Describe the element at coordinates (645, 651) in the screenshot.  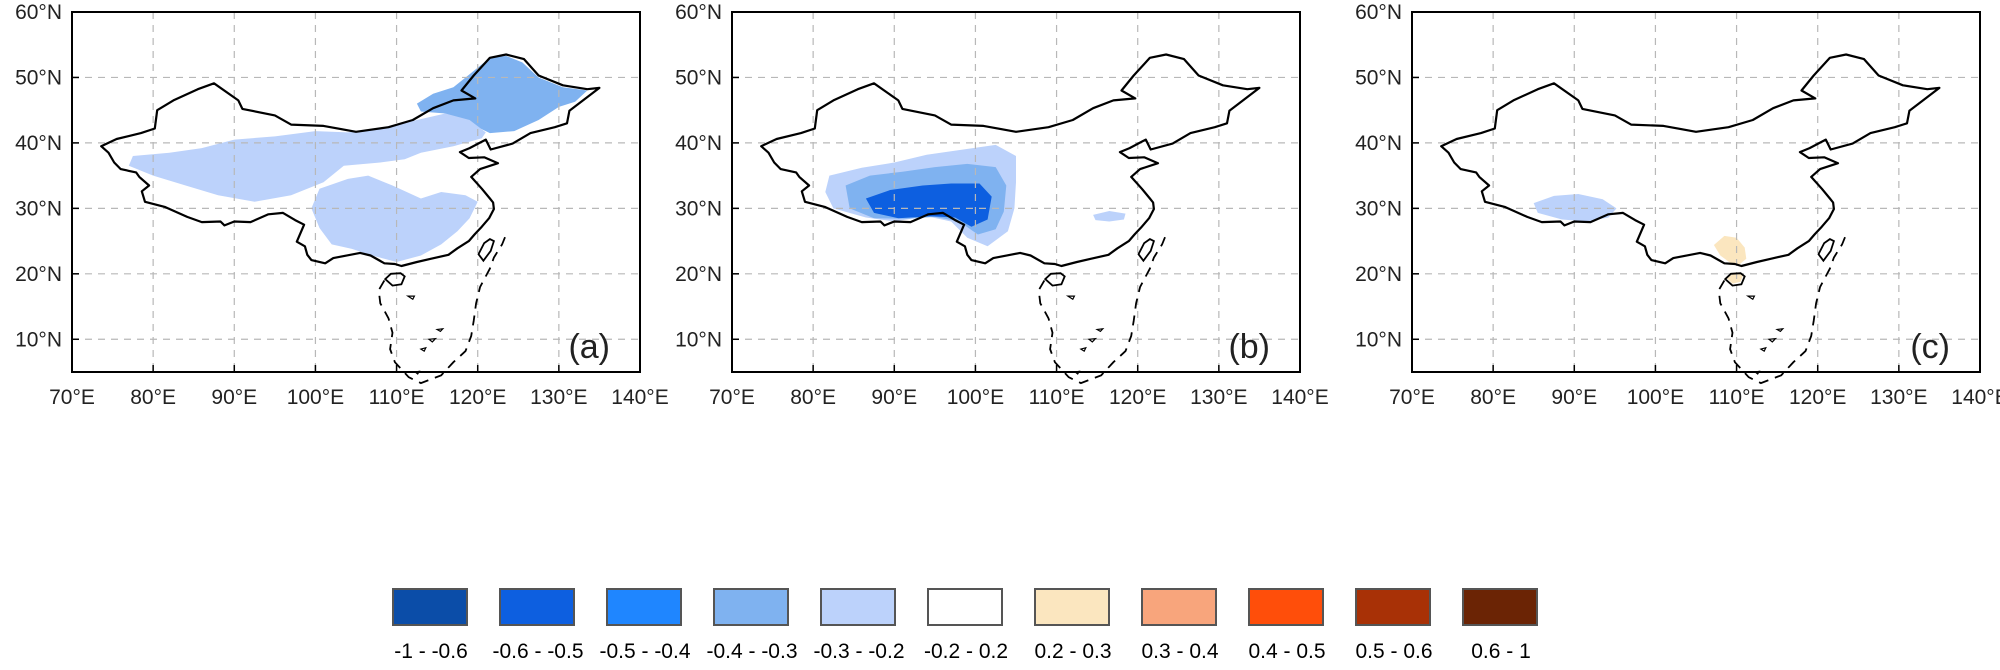
I see `legend-label: -0.5 - -0.4` at that location.